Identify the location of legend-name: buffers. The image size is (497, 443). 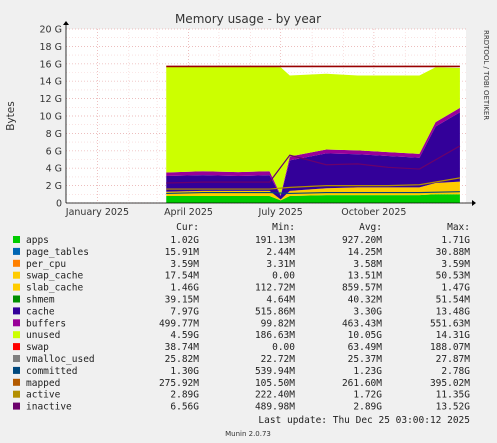
(46, 323).